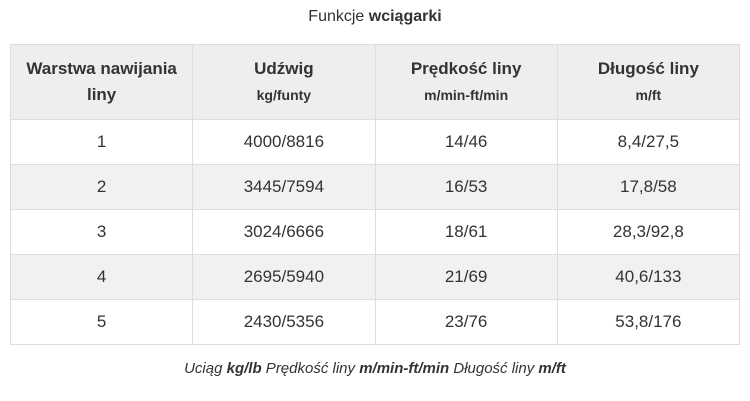 The image size is (750, 401). What do you see at coordinates (648, 82) in the screenshot?
I see `header-cell-rope-length: Długość liny m/ft` at bounding box center [648, 82].